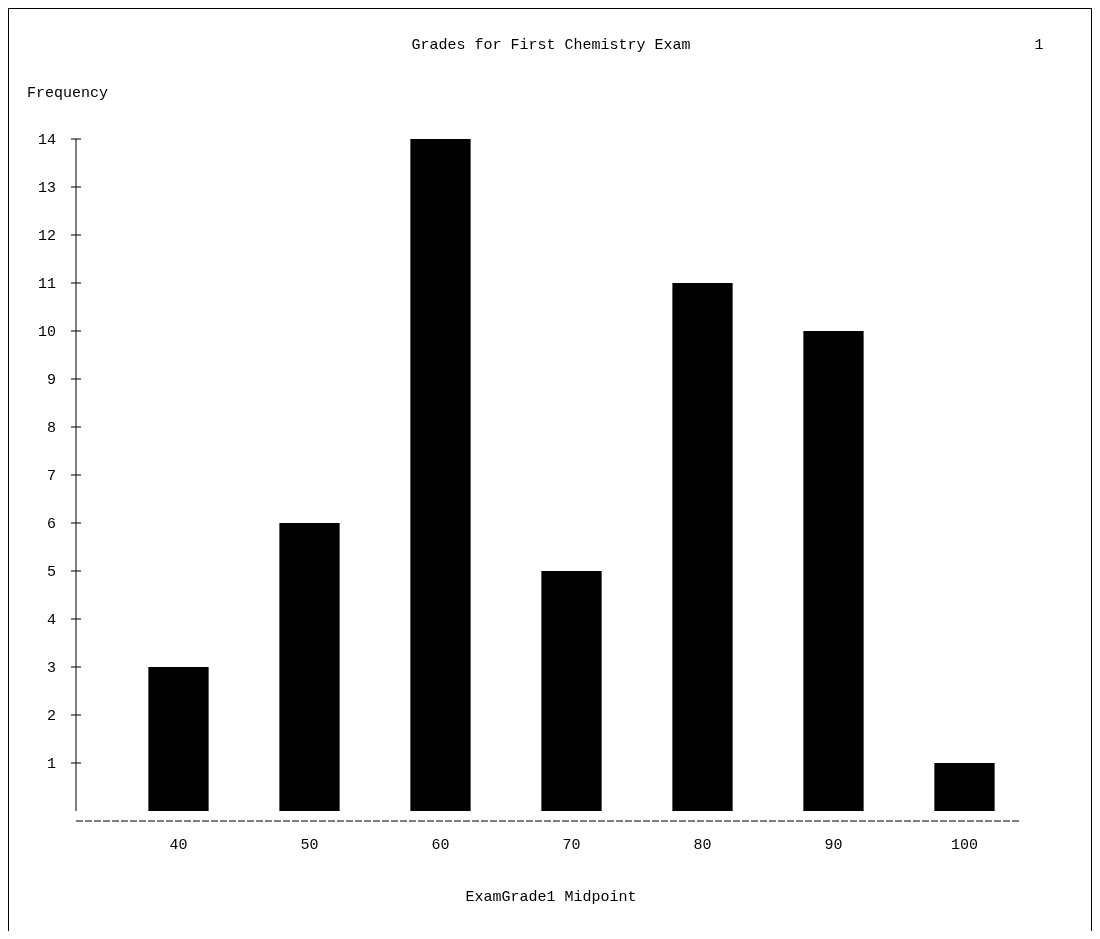 The height and width of the screenshot is (939, 1100). What do you see at coordinates (309, 845) in the screenshot?
I see `x-tick-label: 50` at bounding box center [309, 845].